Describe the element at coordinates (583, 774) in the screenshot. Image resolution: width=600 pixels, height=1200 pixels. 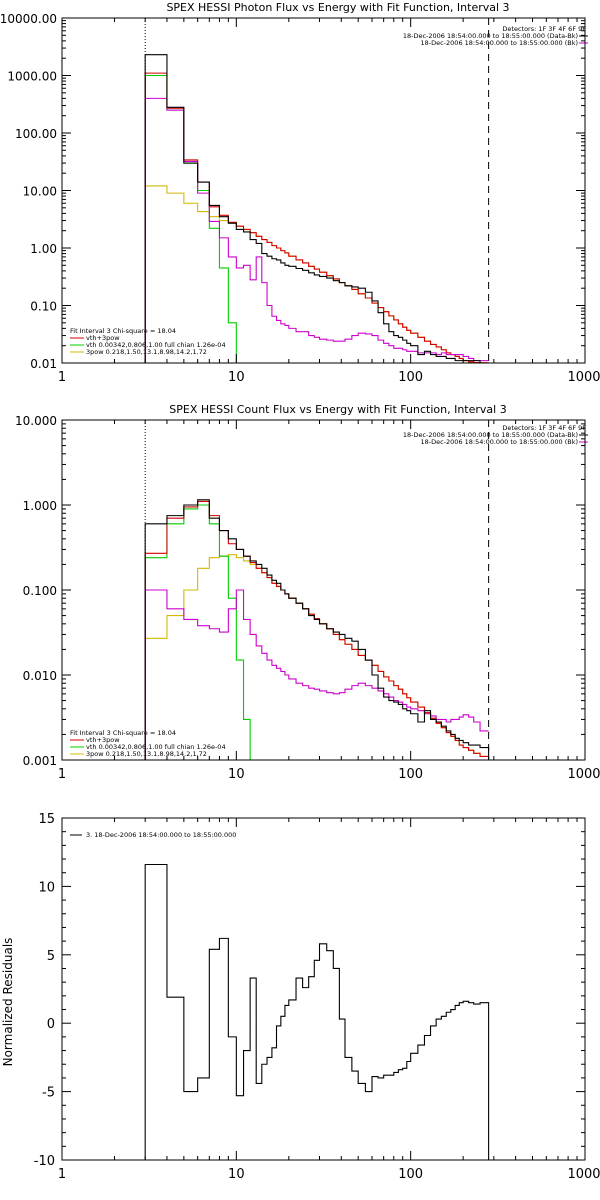
I see `count-x-tick-label: 1000` at that location.